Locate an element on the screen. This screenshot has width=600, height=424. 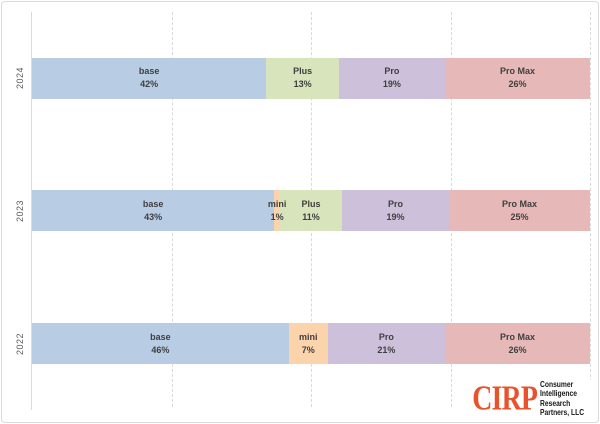
segment-label: mini 1% is located at coordinates (277, 211).